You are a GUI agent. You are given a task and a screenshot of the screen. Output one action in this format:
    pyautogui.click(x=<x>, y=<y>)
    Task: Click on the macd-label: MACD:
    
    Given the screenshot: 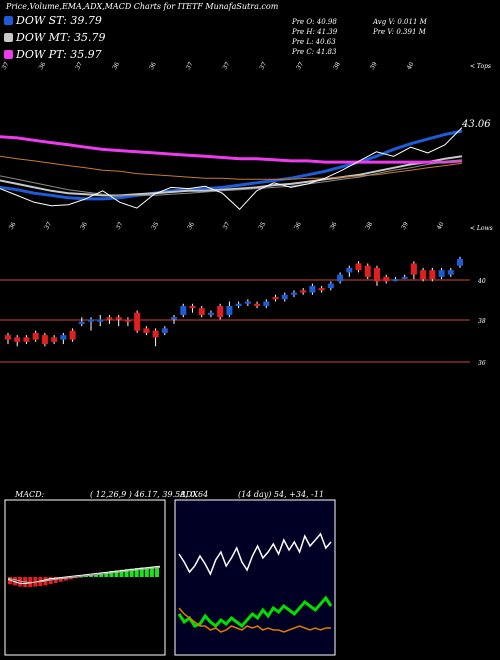 What is the action you would take?
    pyautogui.click(x=30, y=494)
    